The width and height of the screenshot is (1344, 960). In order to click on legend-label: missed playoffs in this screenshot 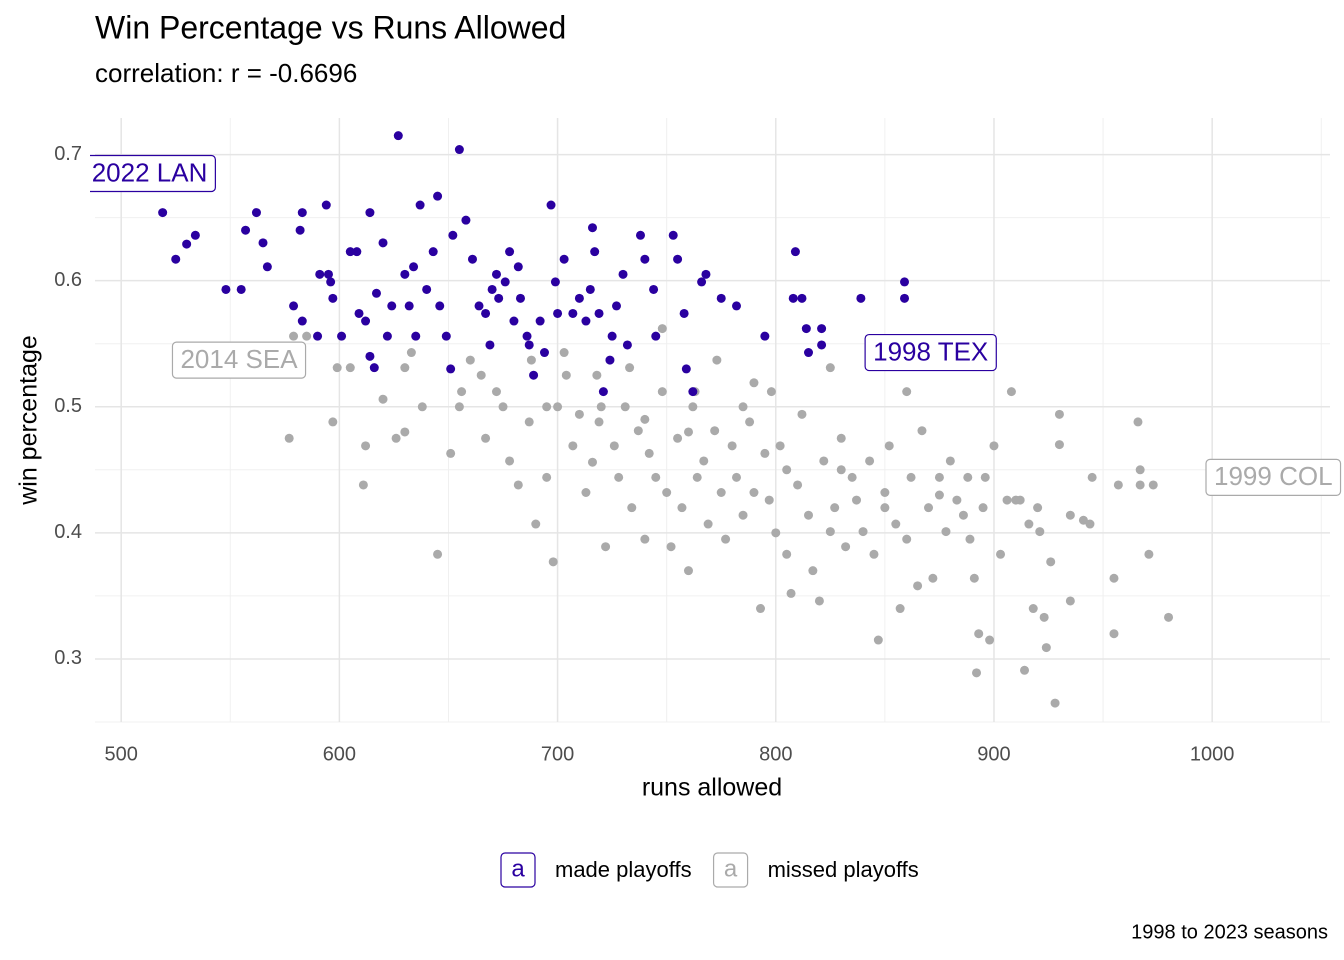, I will do `click(843, 869)`.